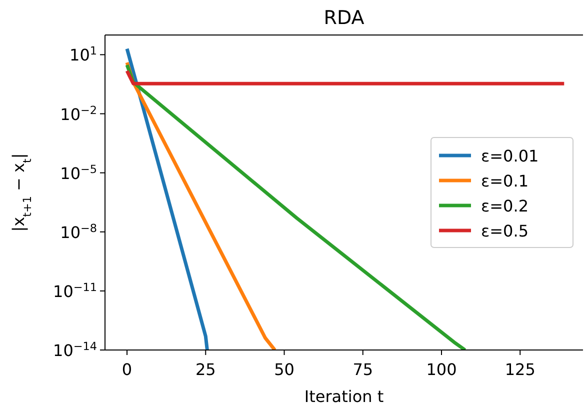  Describe the element at coordinates (441, 369) in the screenshot. I see `x-tick-label: 100` at that location.